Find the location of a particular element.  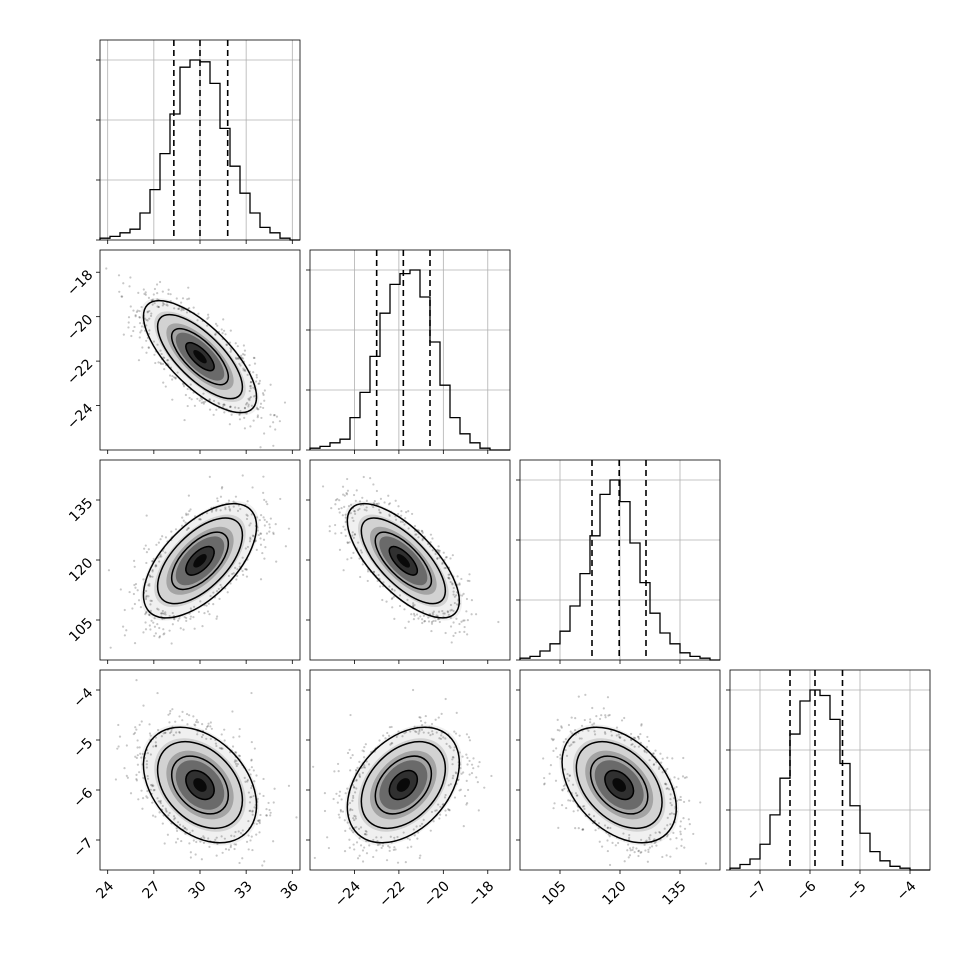

contour-line is located at coordinates (403, 785).